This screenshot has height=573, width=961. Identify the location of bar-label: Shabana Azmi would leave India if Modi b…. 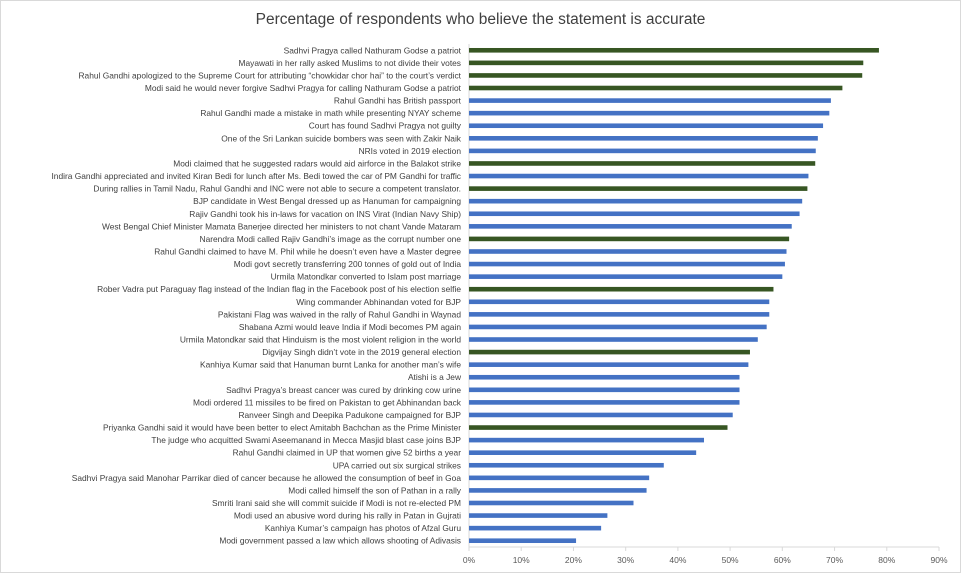
(350, 327).